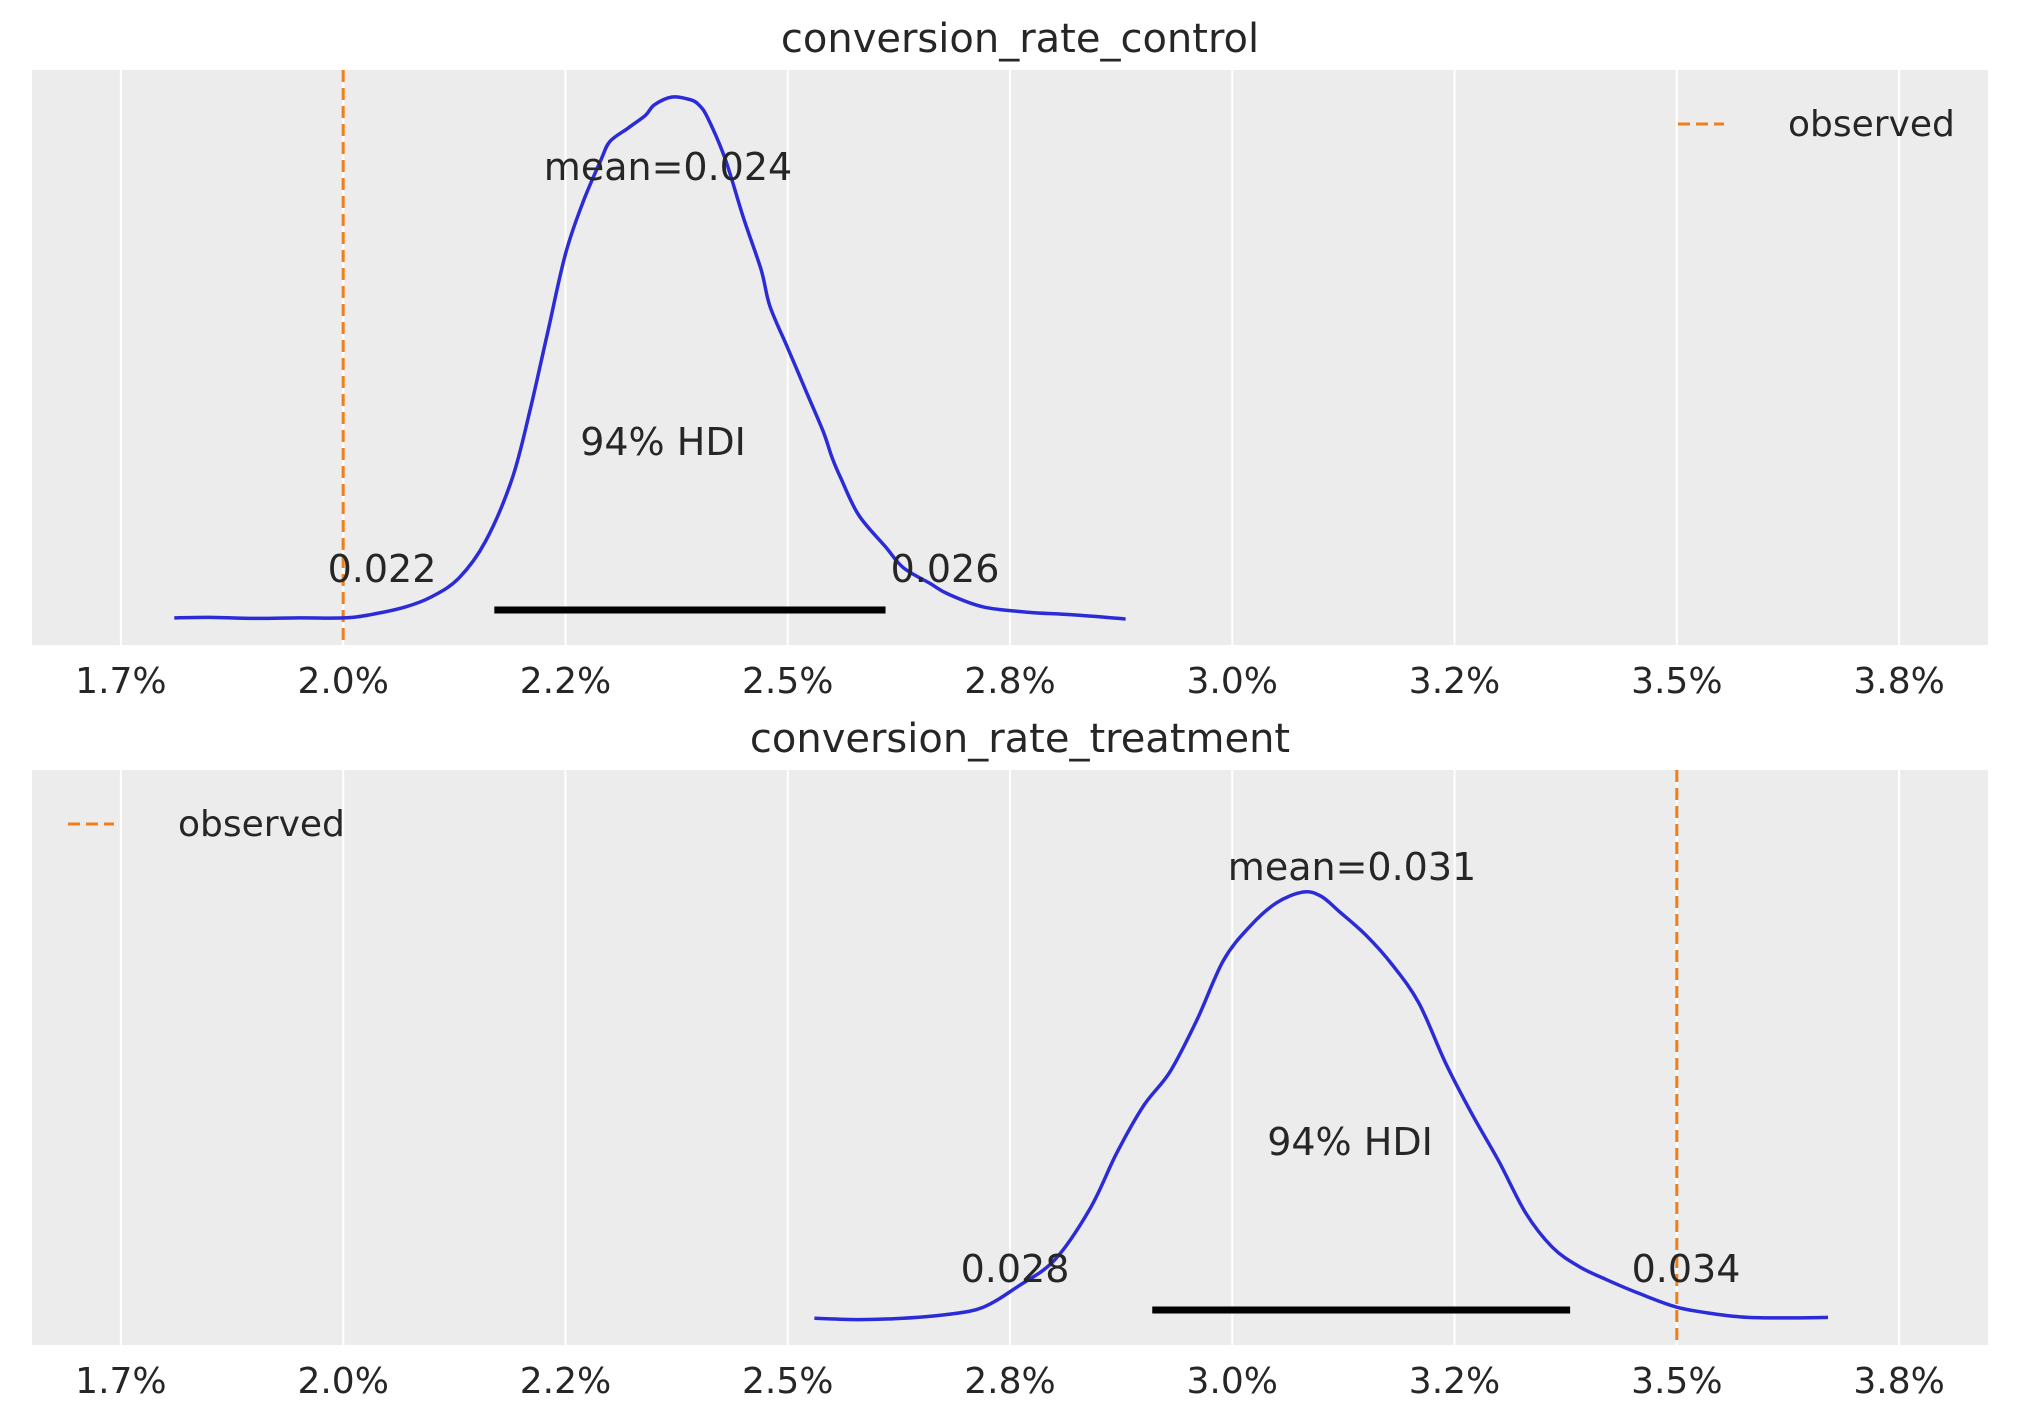 Image resolution: width=2023 pixels, height=1423 pixels. Describe the element at coordinates (1015, 1269) in the screenshot. I see `hdi-low-label: 0.028` at that location.